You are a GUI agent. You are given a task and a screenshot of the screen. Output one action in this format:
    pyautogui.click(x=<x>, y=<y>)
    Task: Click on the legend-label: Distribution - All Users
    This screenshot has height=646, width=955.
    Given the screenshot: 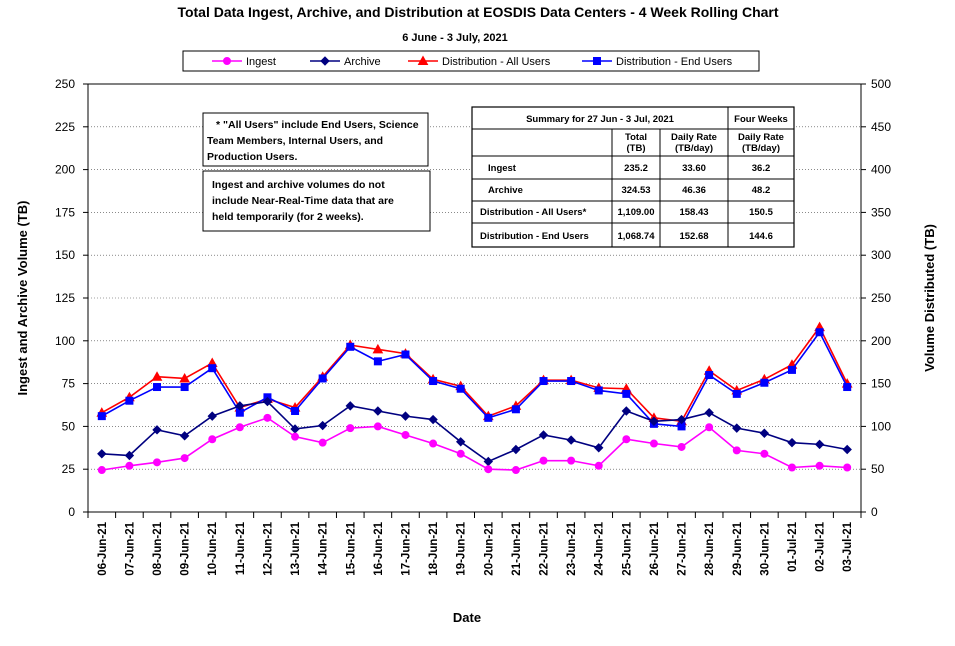 What is the action you would take?
    pyautogui.click(x=496, y=62)
    